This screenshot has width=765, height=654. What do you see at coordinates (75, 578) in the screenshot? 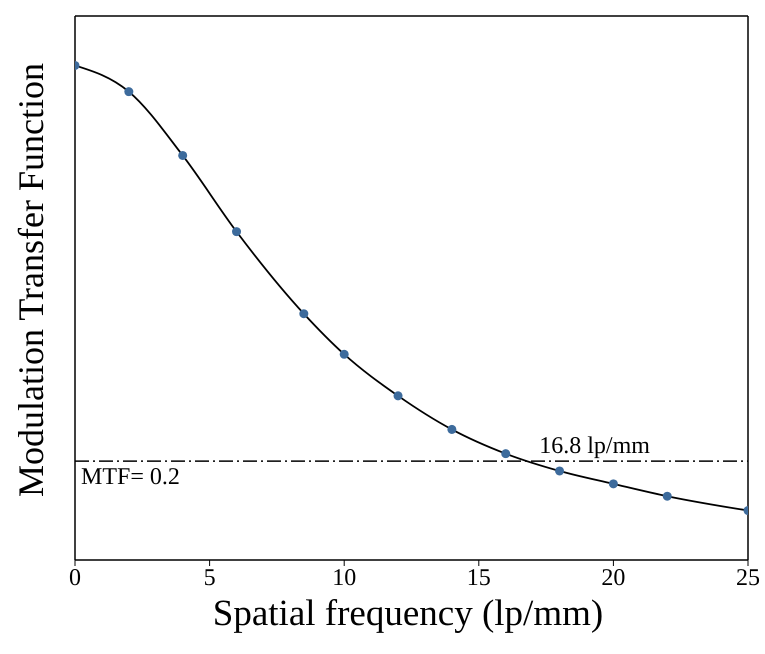
I see `x-tick-label: 0` at bounding box center [75, 578].